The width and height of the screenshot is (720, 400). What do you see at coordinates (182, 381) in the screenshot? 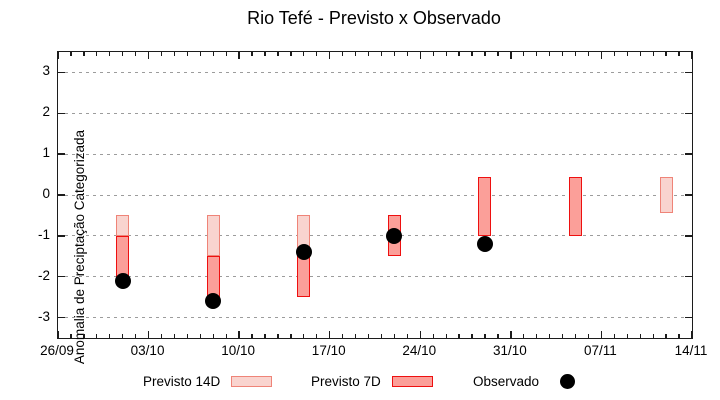
I see `legend-label-previsto-14d: Previsto 14D` at bounding box center [182, 381].